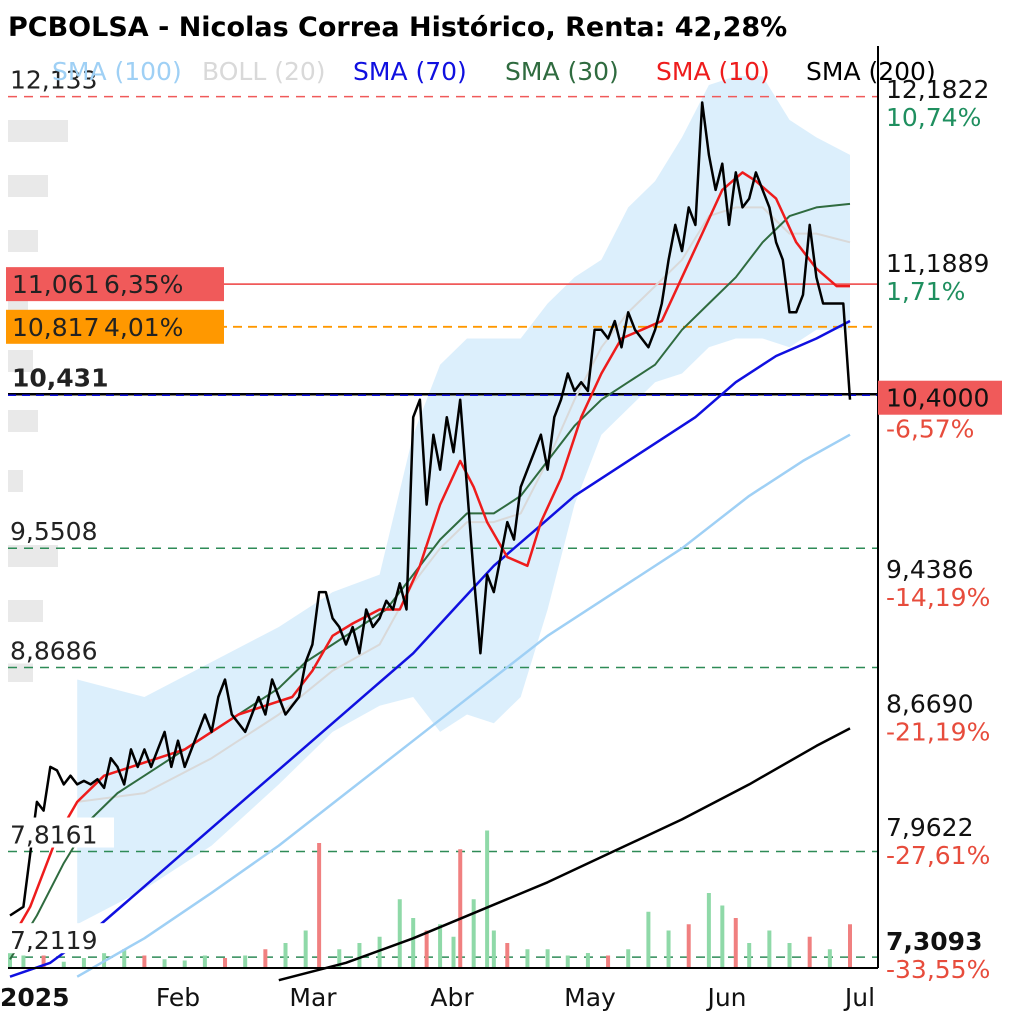 This screenshot has height=1025, width=1020. What do you see at coordinates (53, 835) in the screenshot?
I see `left-level-label: 7,8161` at bounding box center [53, 835].